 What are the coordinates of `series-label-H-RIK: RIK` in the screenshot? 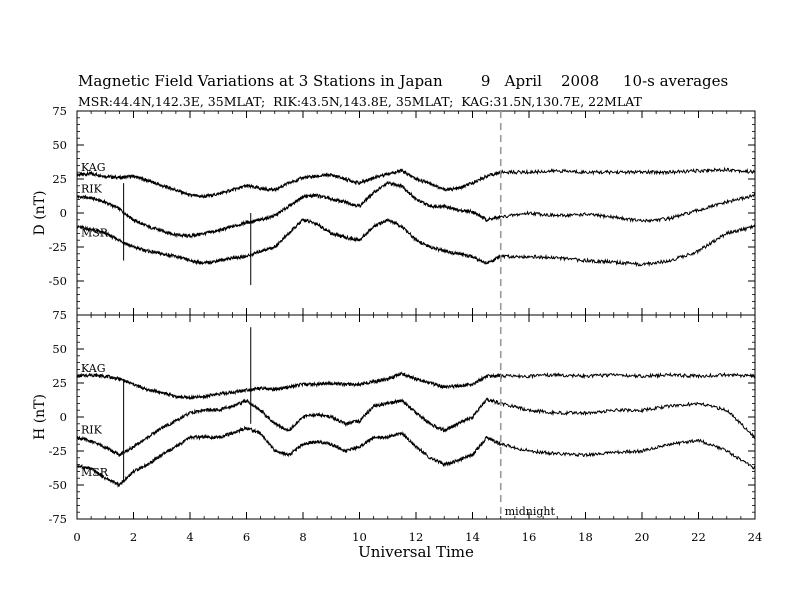 It's located at (92, 429).